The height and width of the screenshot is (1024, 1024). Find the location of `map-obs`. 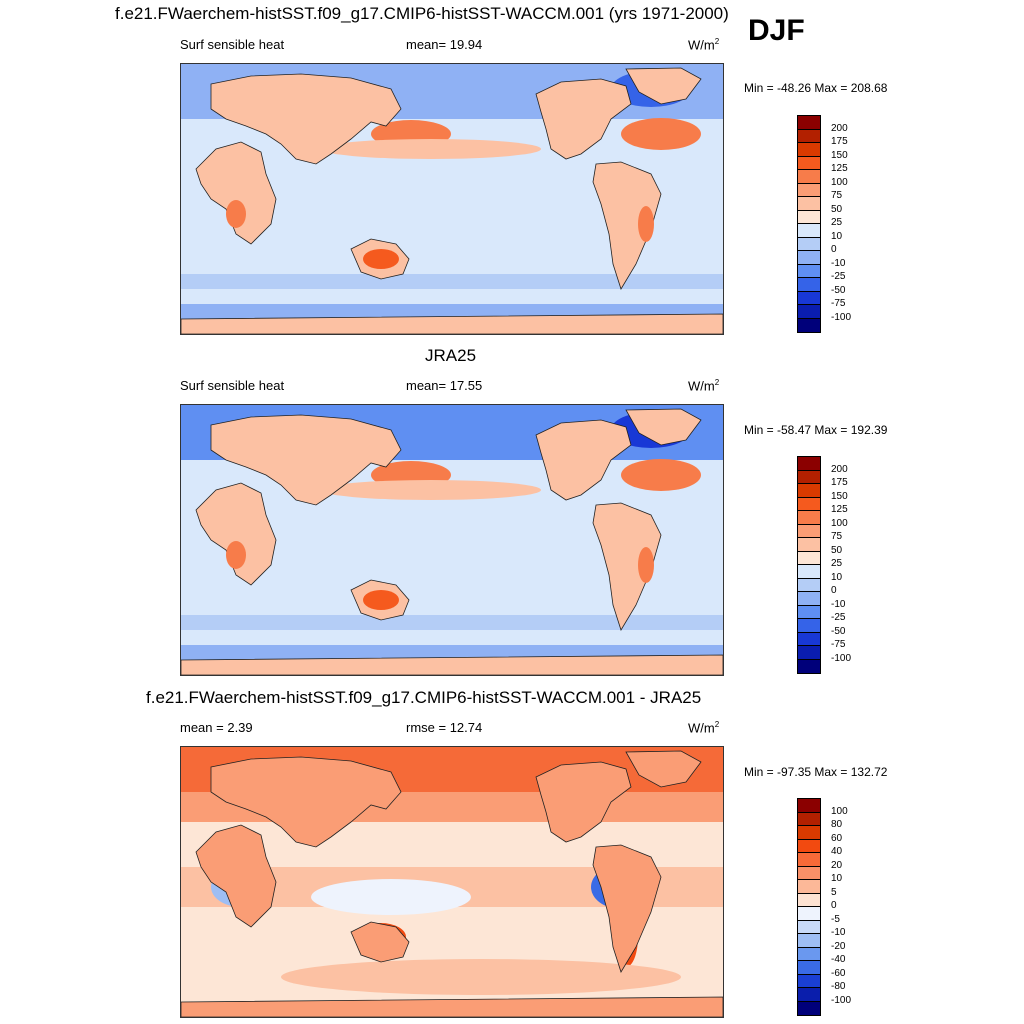

map-obs is located at coordinates (452, 540).